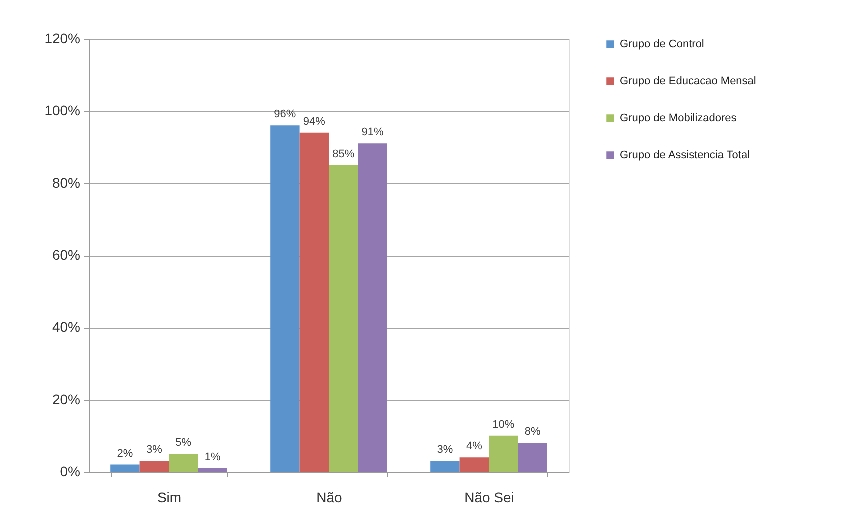 This screenshot has height=524, width=865. Describe the element at coordinates (314, 122) in the screenshot. I see `data-label: 94%` at that location.